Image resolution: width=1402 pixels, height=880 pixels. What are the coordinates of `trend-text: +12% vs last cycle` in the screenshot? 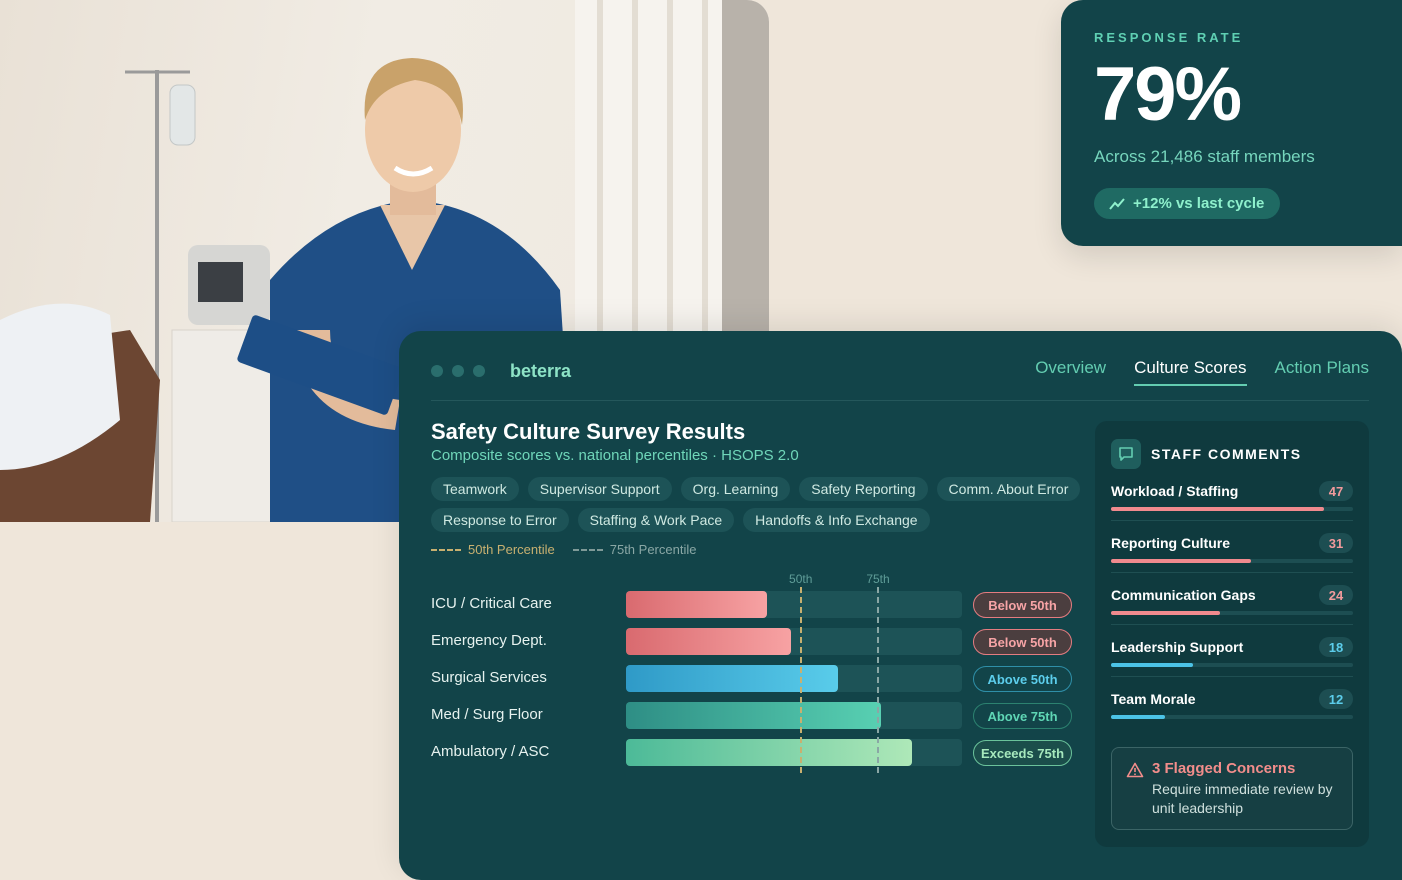 It's located at (1199, 203).